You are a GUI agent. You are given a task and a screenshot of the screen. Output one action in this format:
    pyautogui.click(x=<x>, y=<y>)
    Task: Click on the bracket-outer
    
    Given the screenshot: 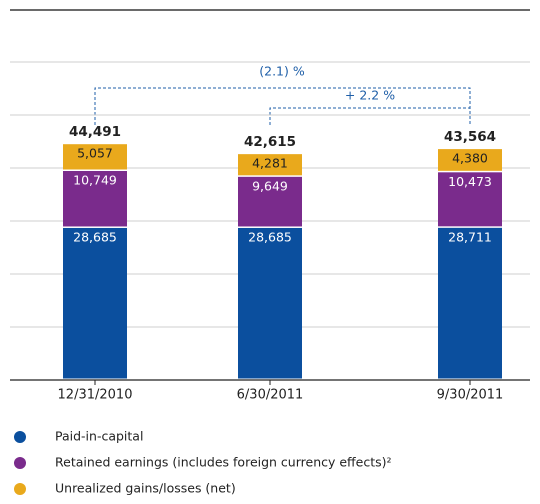 What is the action you would take?
    pyautogui.click(x=282, y=106)
    